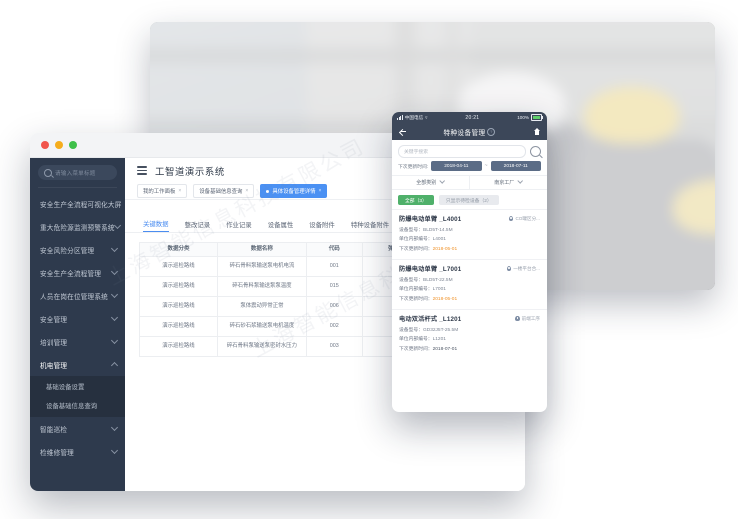 The height and width of the screenshot is (519, 738). I want to click on cell-code: 003, so click(334, 346).